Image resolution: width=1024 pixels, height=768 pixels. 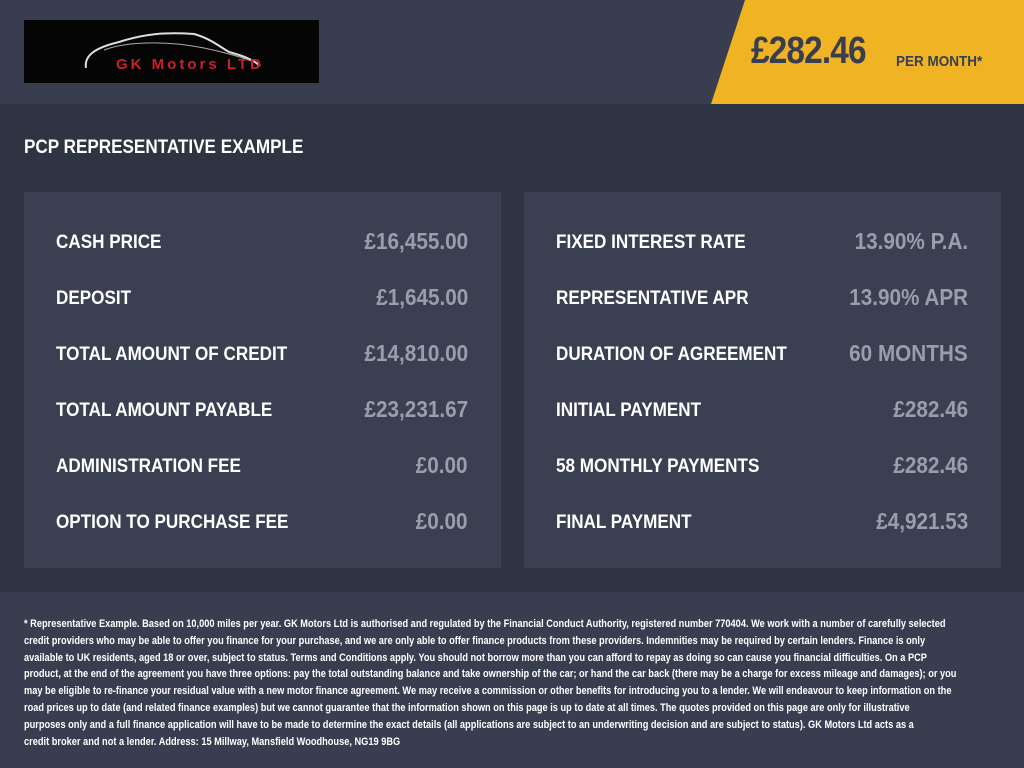 I want to click on finance-row: OPTION TO PURCHASE FEE £0.00, so click(x=262, y=528).